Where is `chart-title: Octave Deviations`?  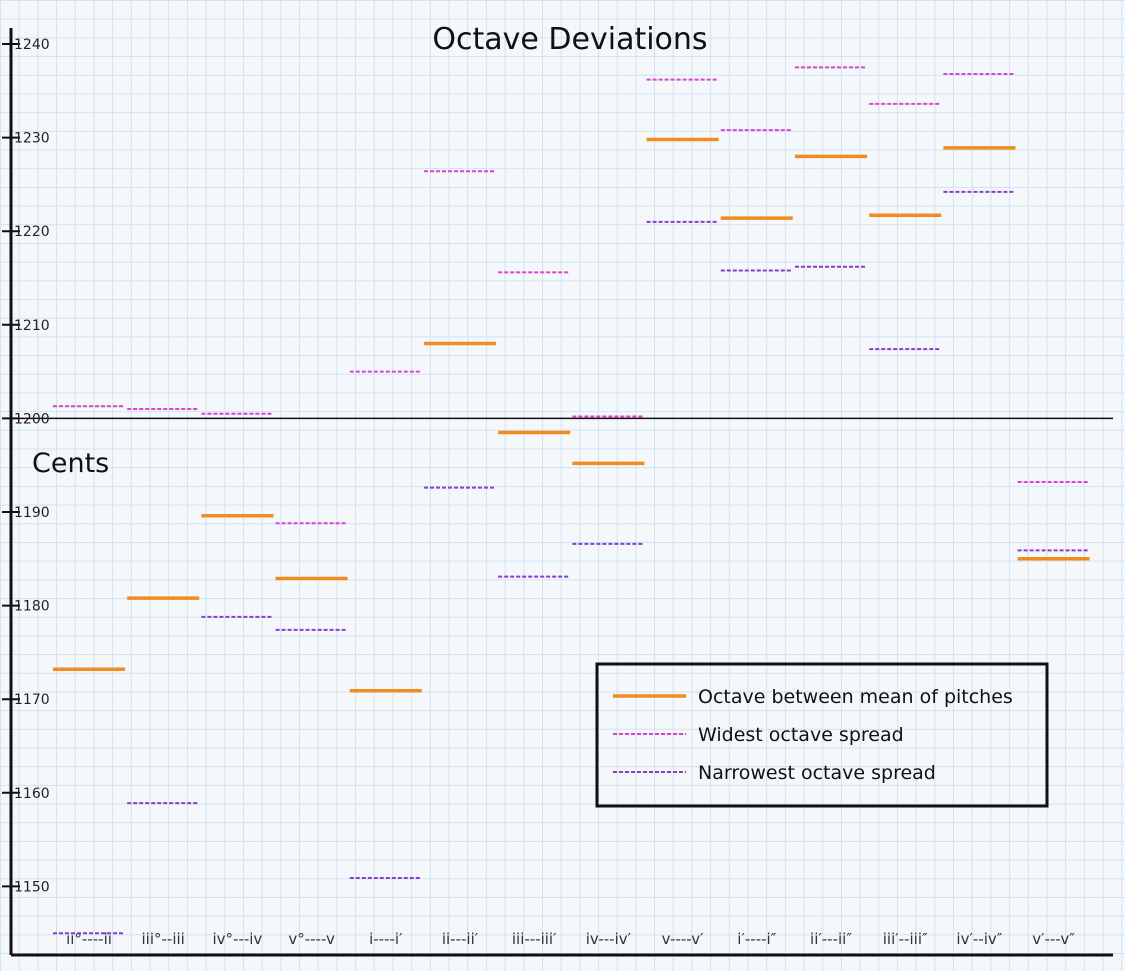
chart-title: Octave Deviations is located at coordinates (569, 39).